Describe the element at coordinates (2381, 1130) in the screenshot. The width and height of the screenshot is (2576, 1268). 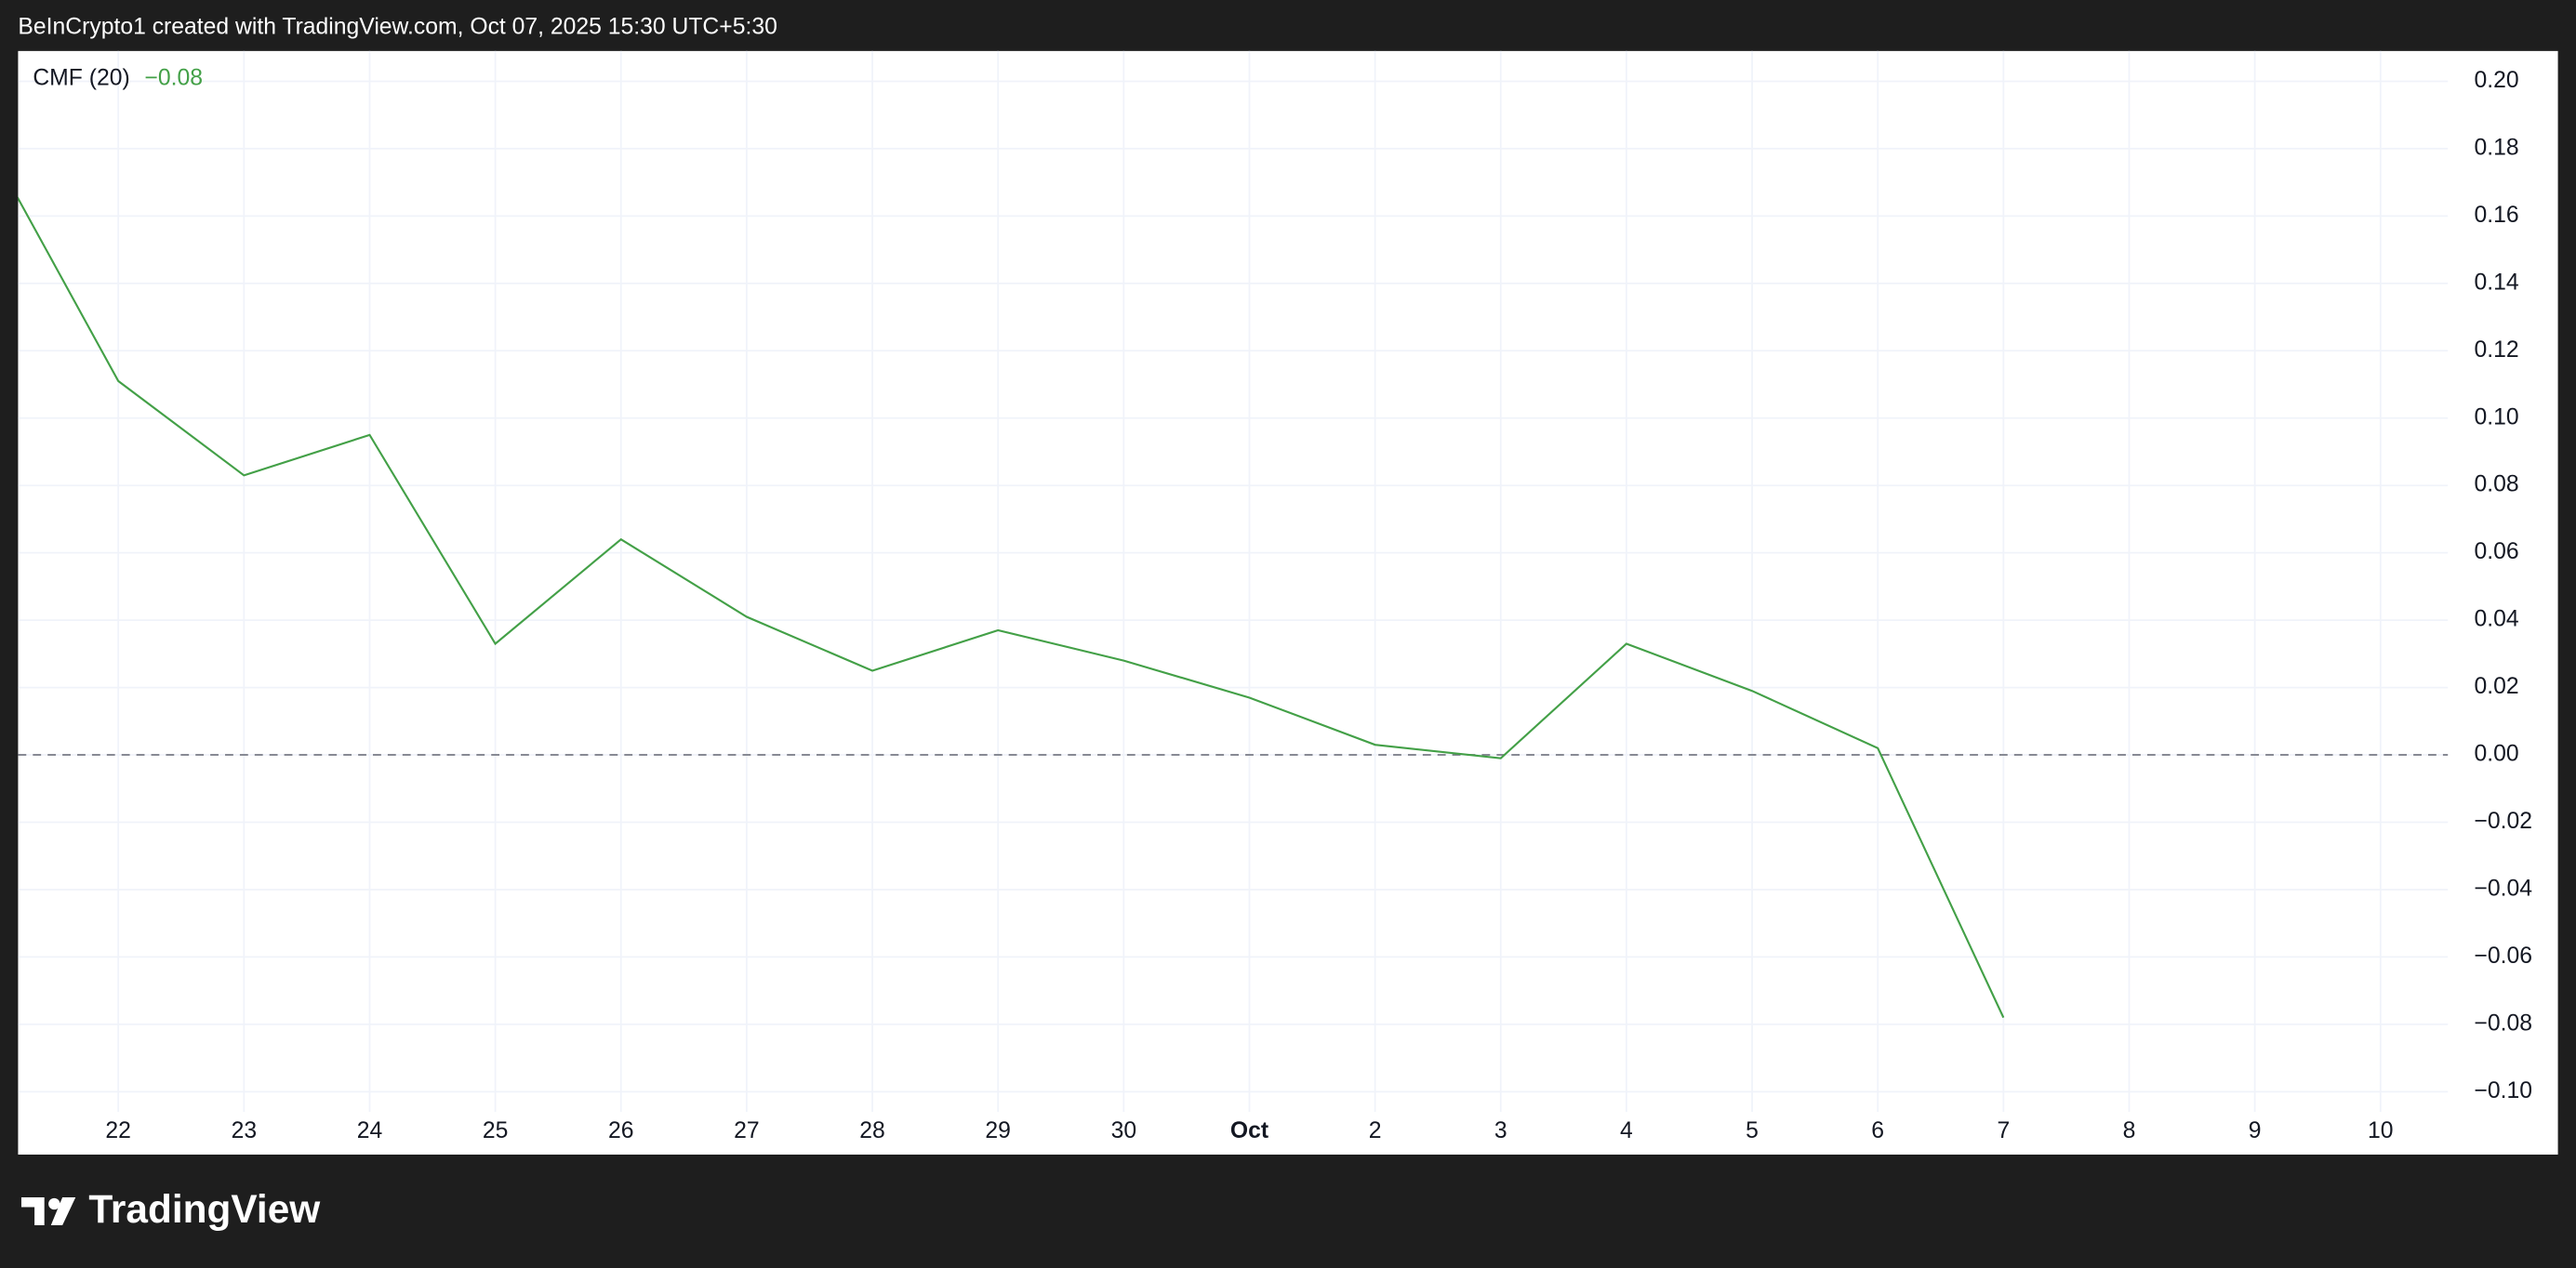
I see `x-tick-label: 10` at that location.